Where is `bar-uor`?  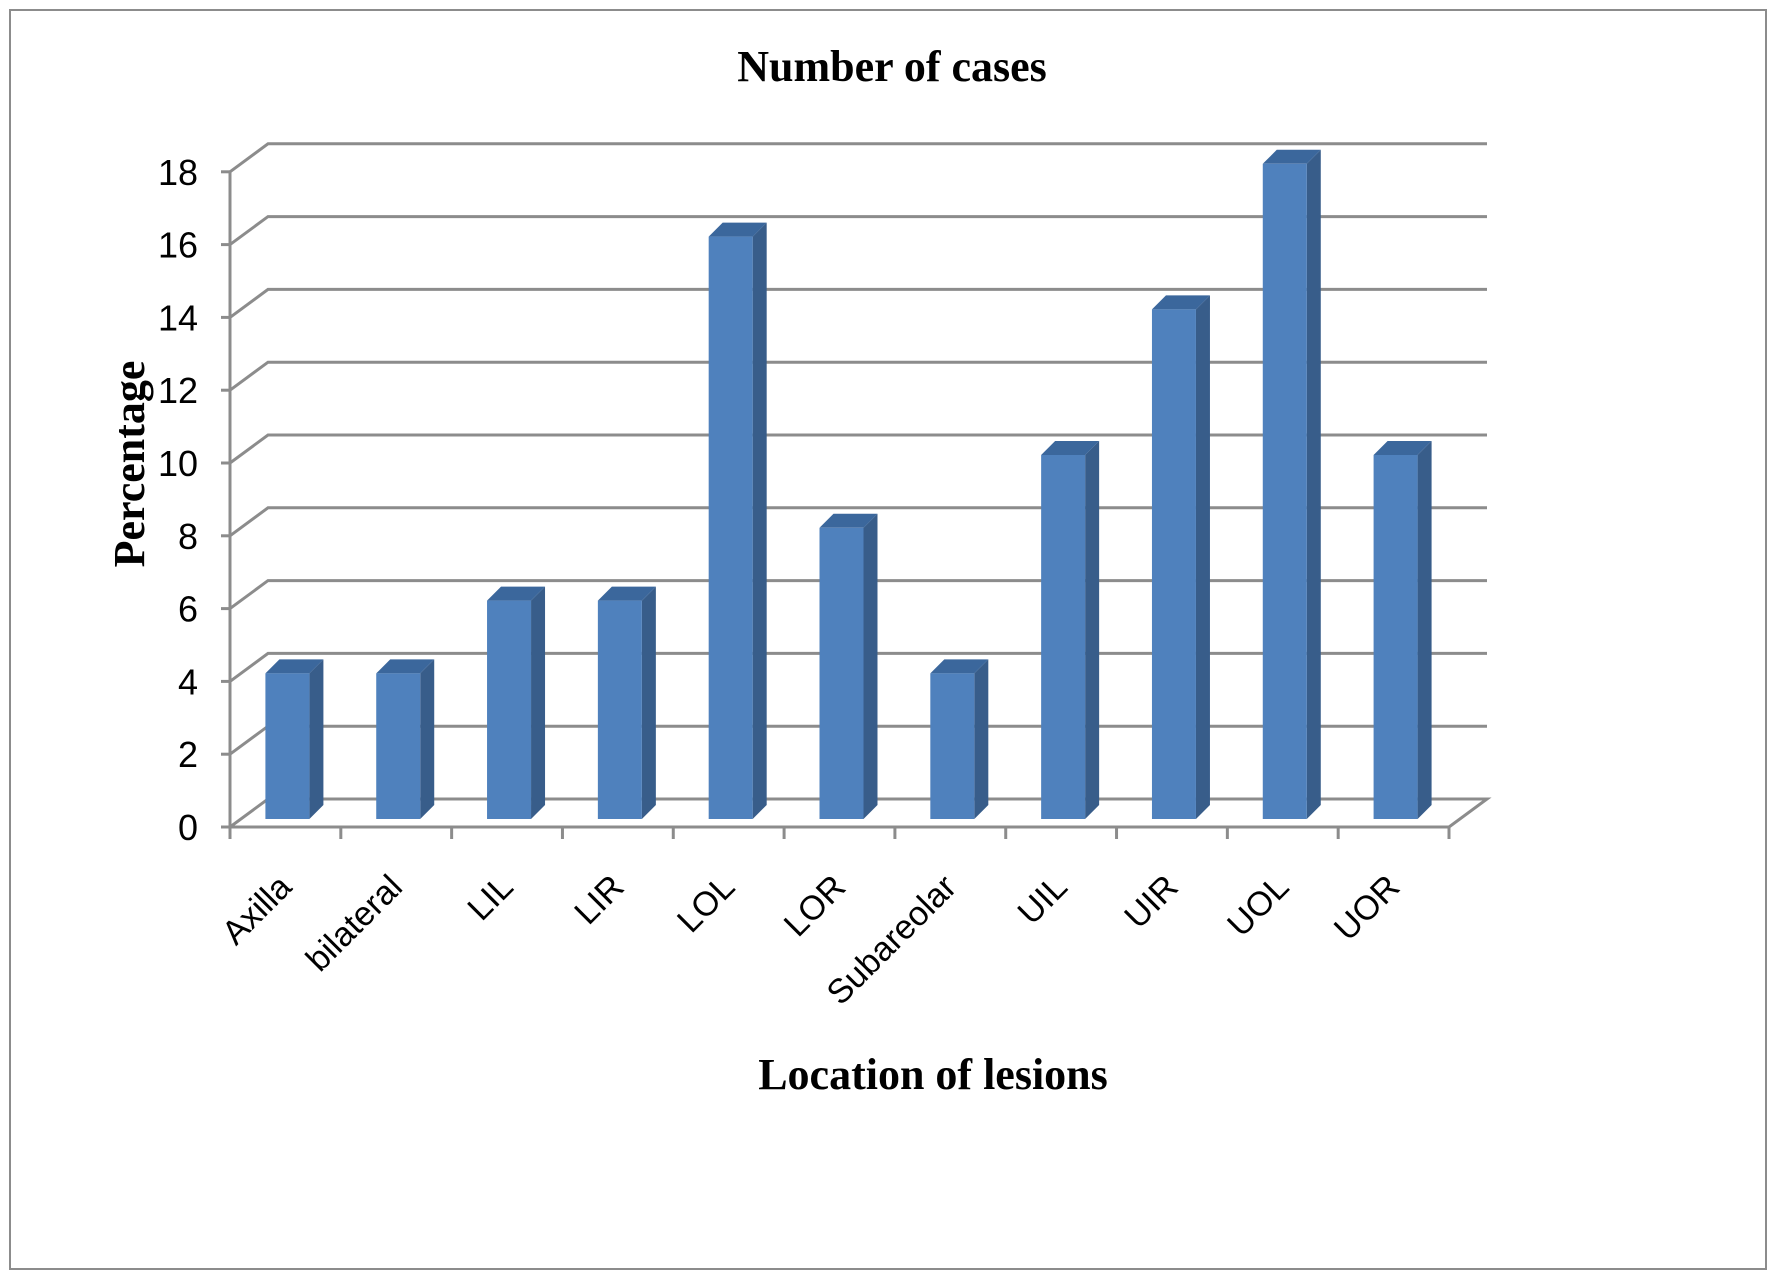
bar-uor is located at coordinates (1402, 630).